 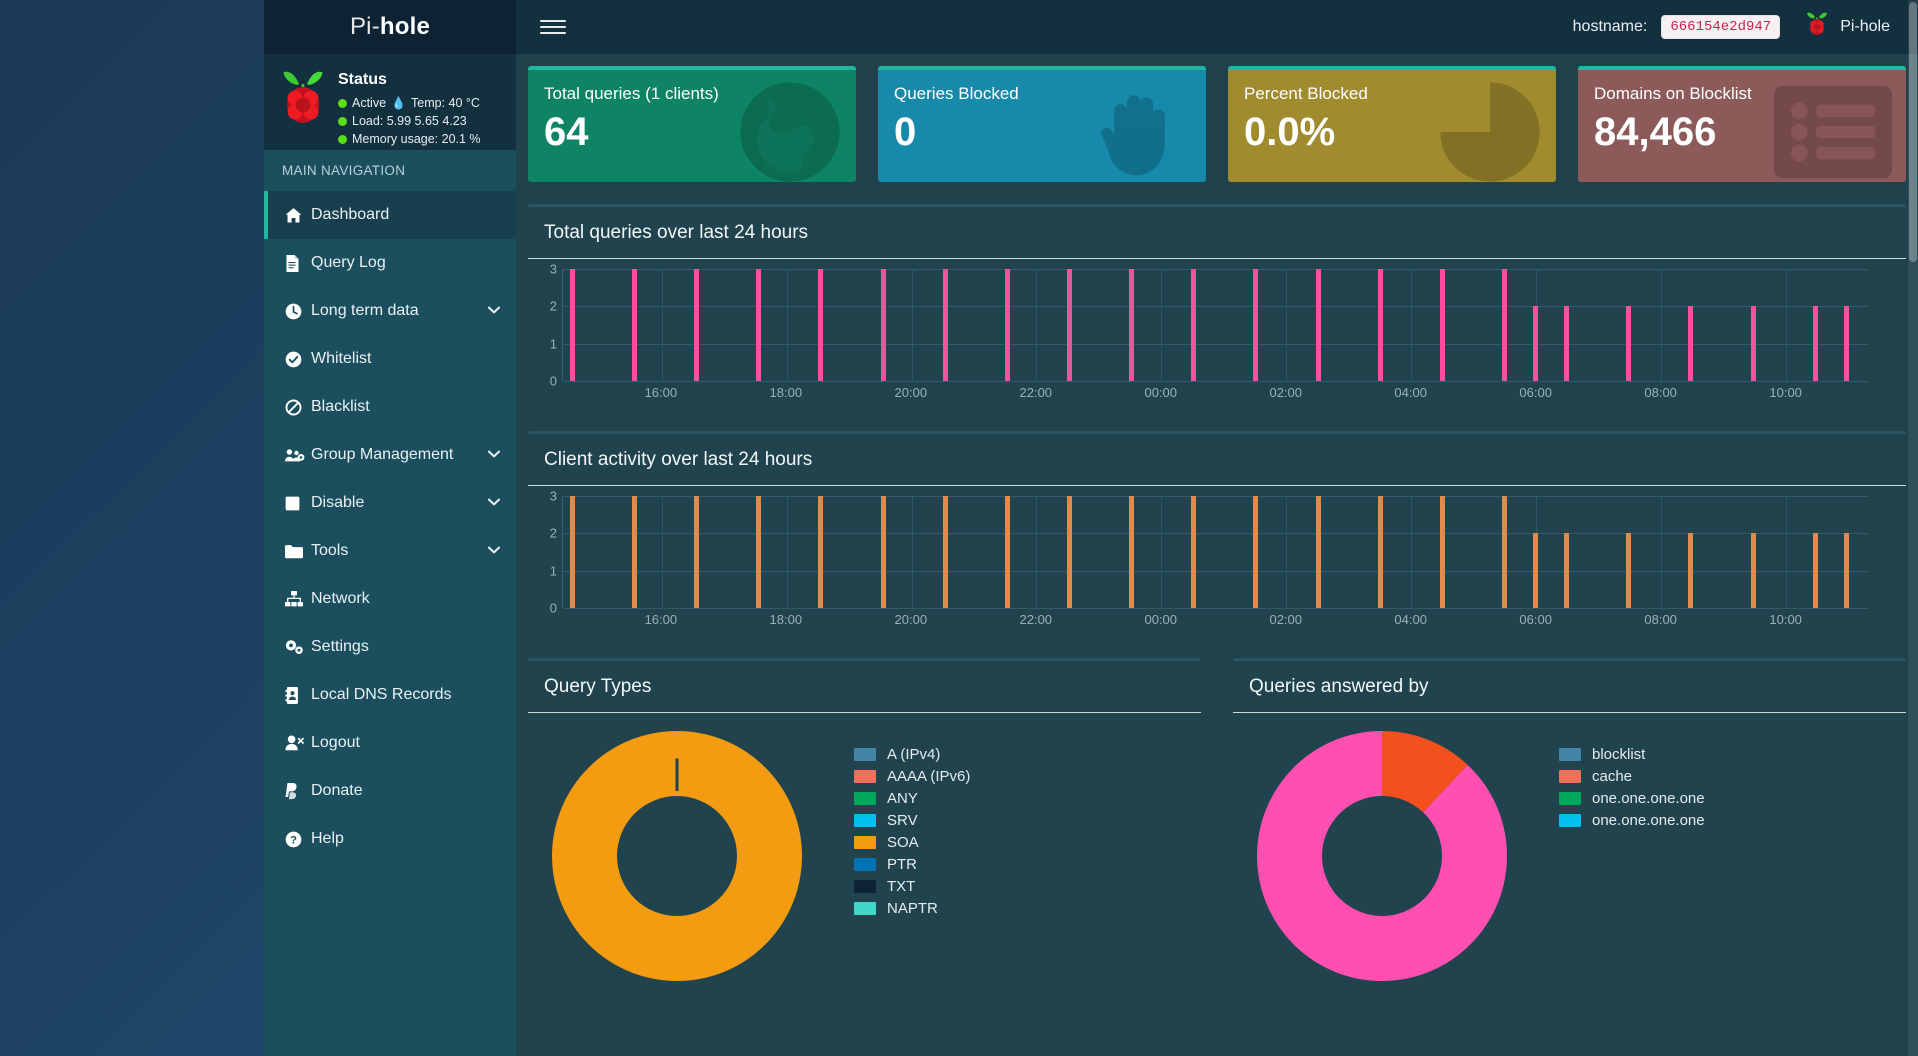 What do you see at coordinates (787, 325) in the screenshot?
I see `x-gridline` at bounding box center [787, 325].